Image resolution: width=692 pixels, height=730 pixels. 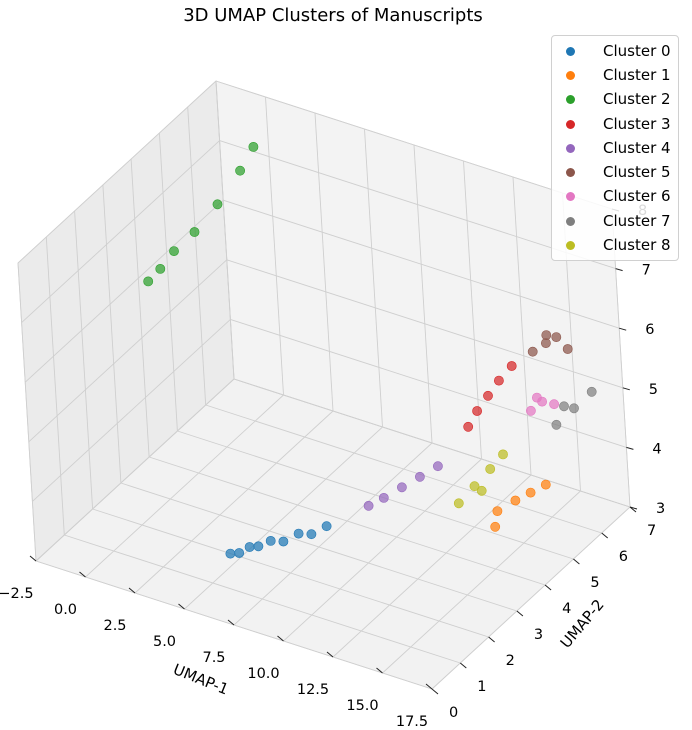 I want to click on legend-label: Cluster 8, so click(x=637, y=245).